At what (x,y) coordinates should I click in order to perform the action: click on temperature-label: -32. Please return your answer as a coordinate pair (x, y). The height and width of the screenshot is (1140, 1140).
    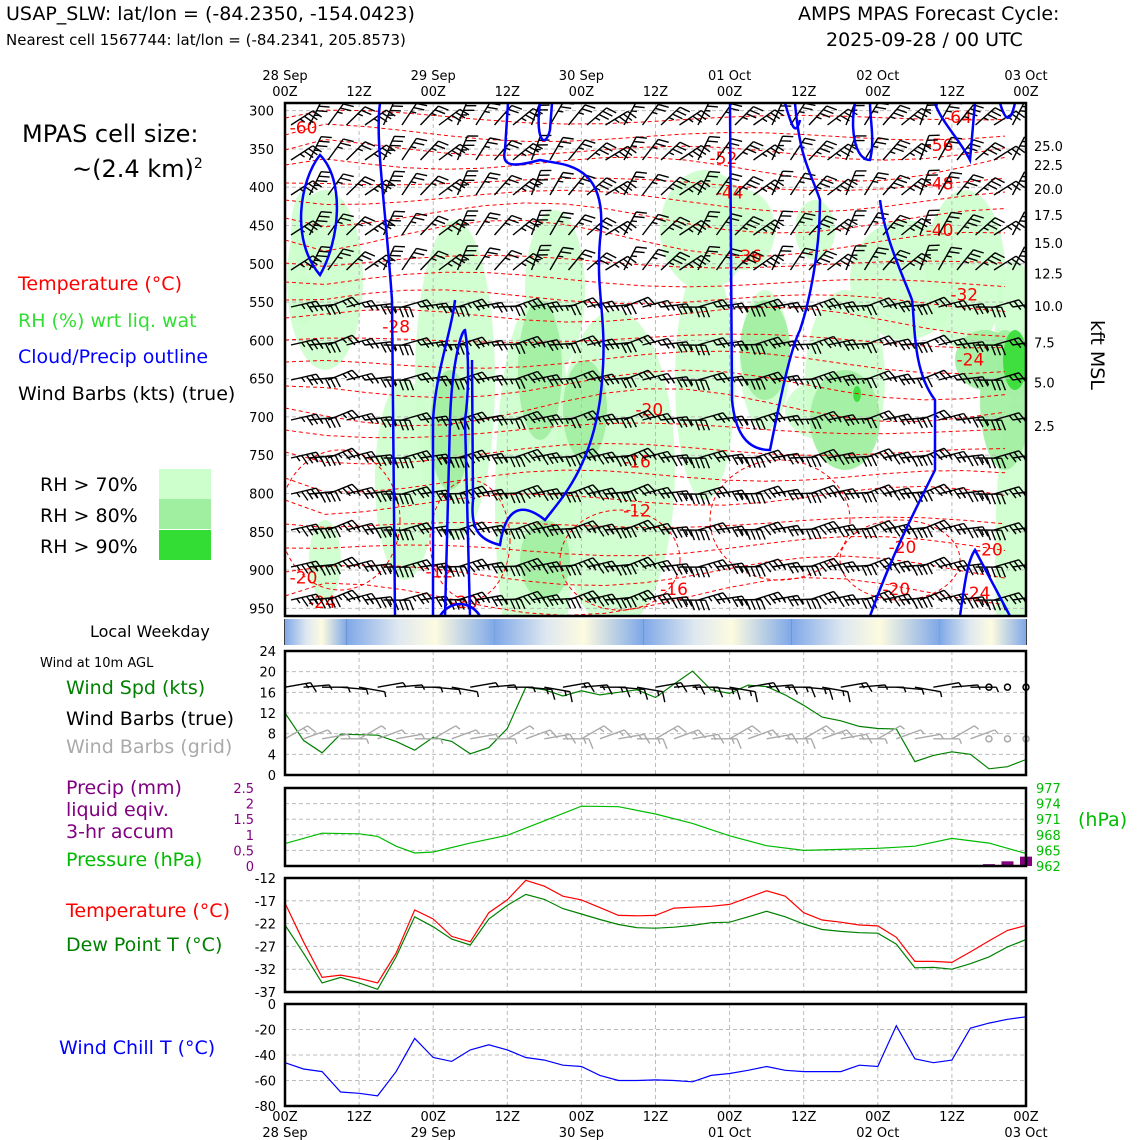
    Looking at the image, I should click on (964, 295).